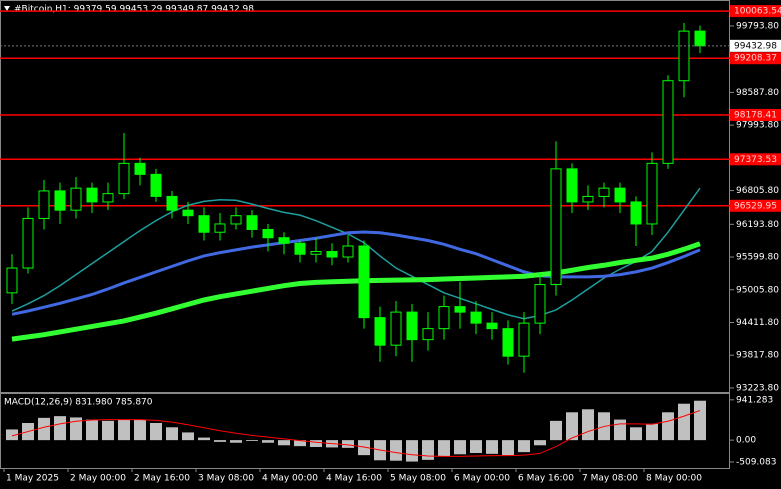 Image resolution: width=781 pixels, height=489 pixels. I want to click on y-tick-label: 98587.80, so click(757, 93).